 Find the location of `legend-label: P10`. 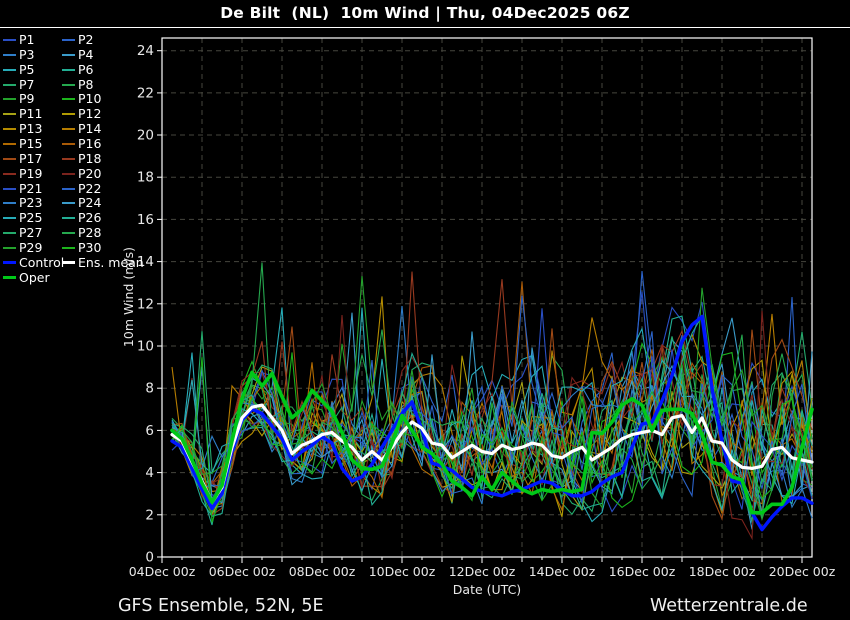

legend-label: P10 is located at coordinates (90, 99).